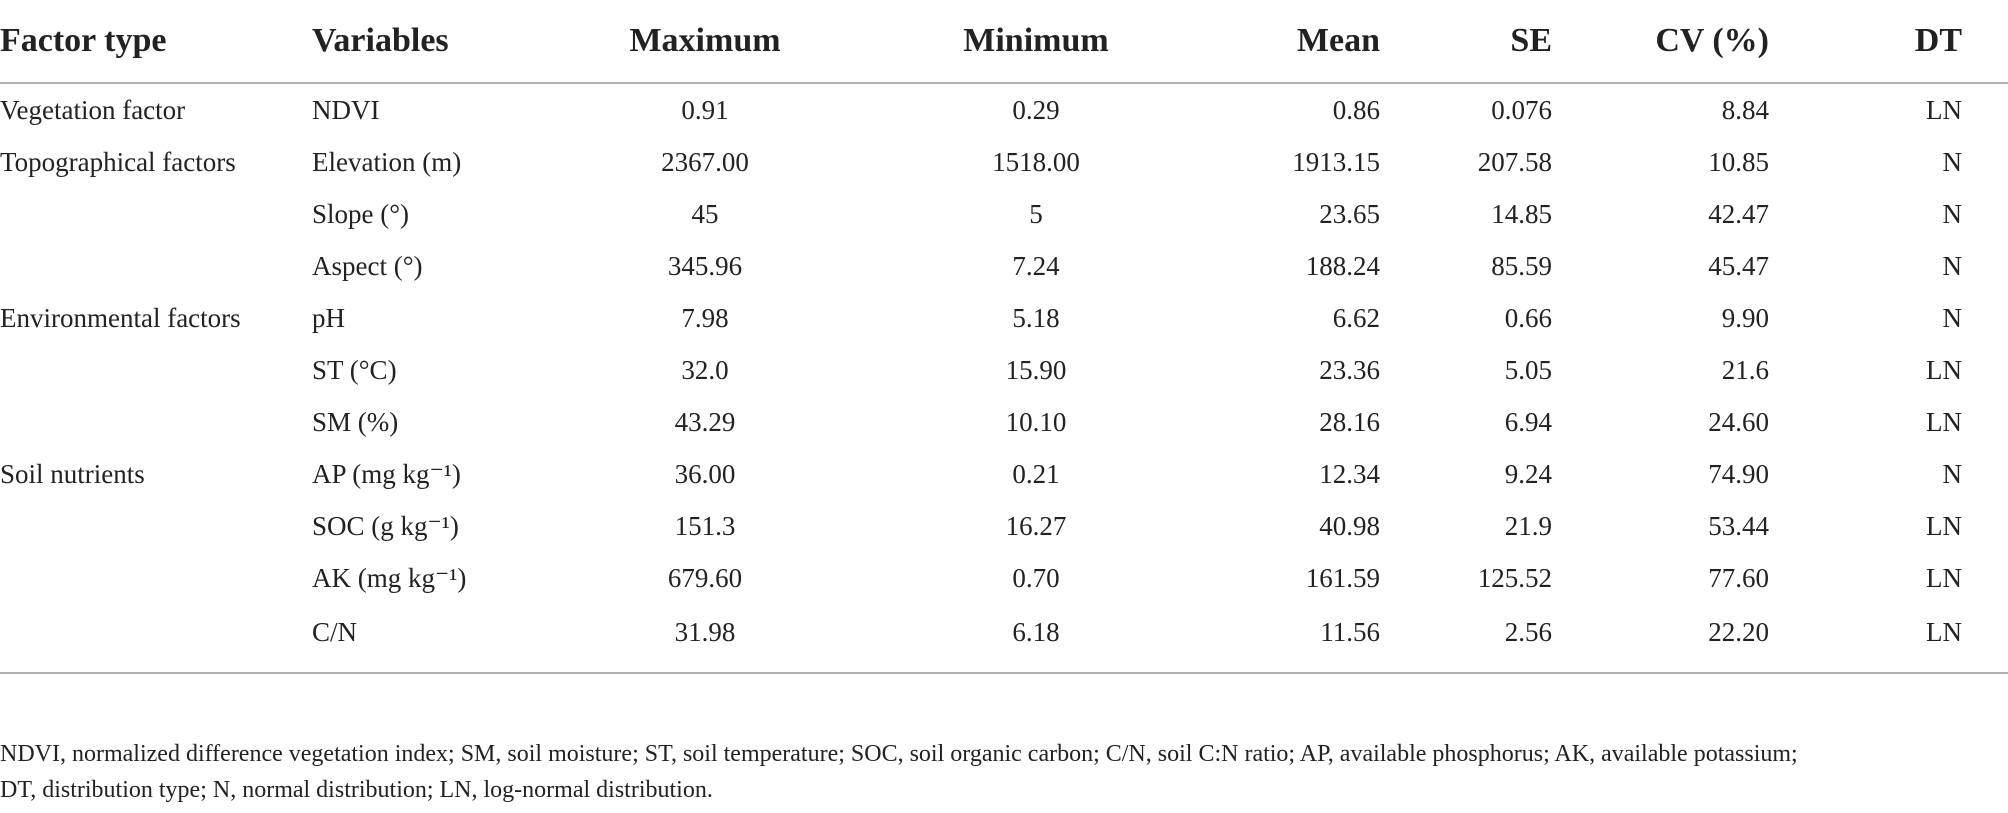  Describe the element at coordinates (735, 42) in the screenshot. I see `header-maximum: Maximum` at that location.